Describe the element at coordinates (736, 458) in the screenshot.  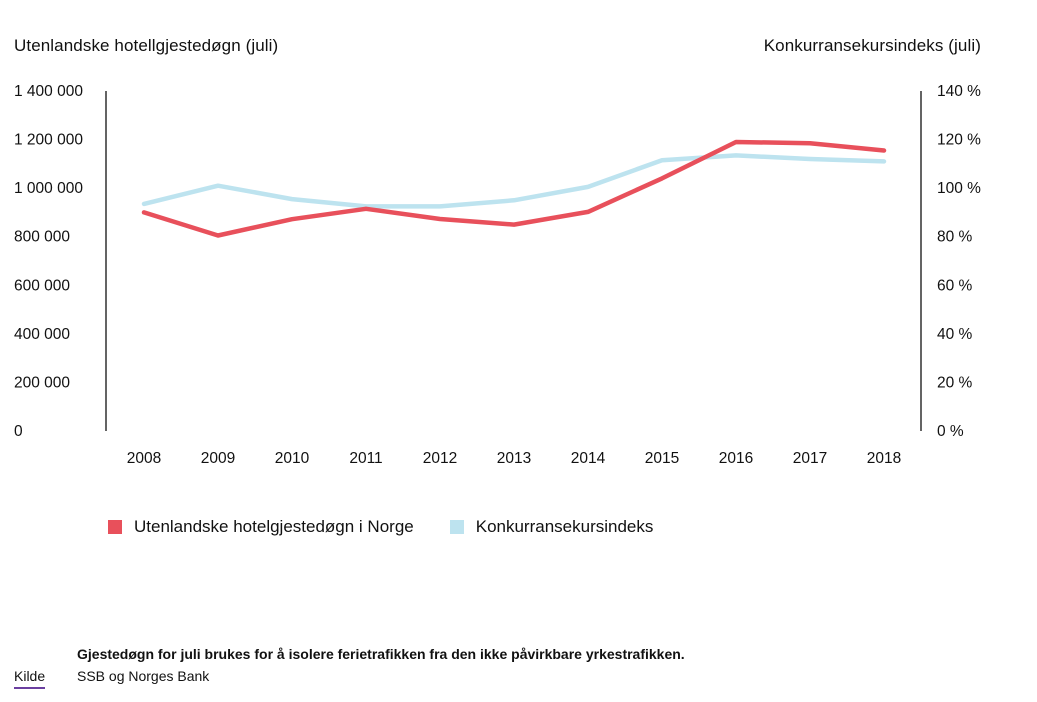
I see `x-tick-label: 2016` at that location.